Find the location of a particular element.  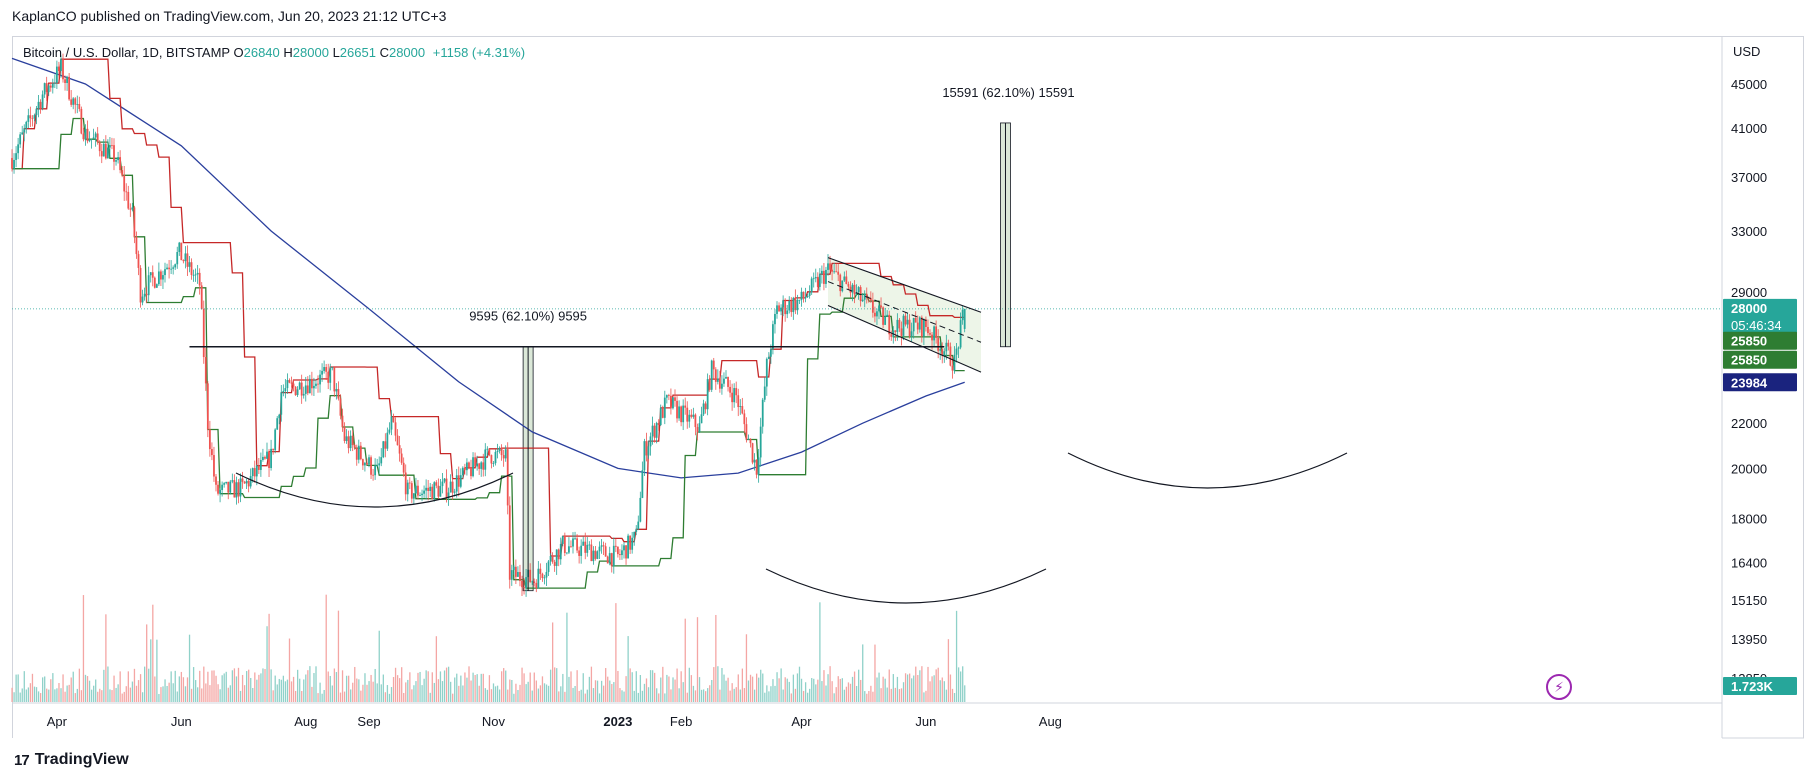

lightning-icon: ⚡ is located at coordinates (1559, 687).